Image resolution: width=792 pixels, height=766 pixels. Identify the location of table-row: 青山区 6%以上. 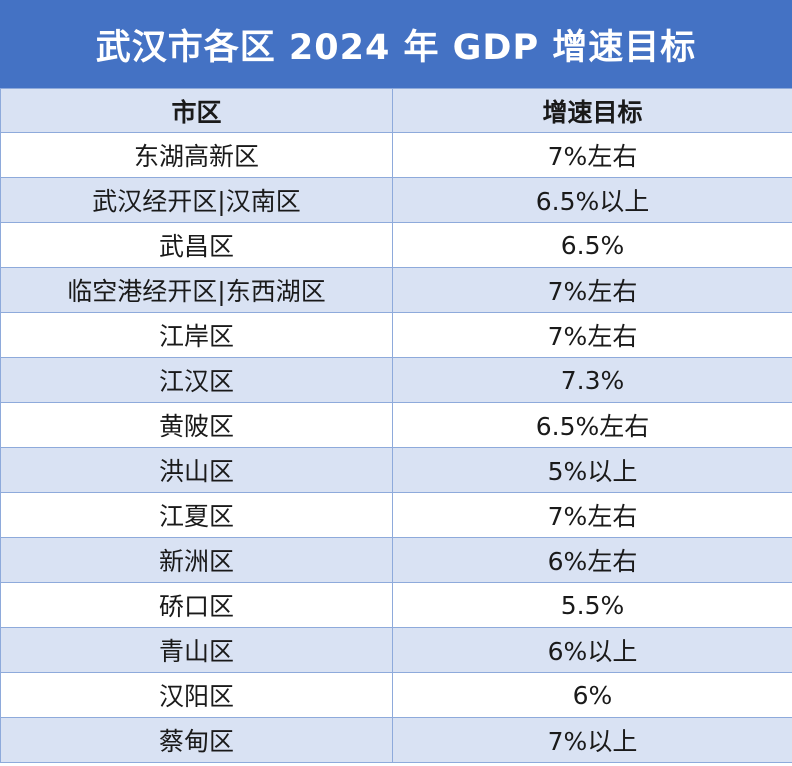
(396, 650).